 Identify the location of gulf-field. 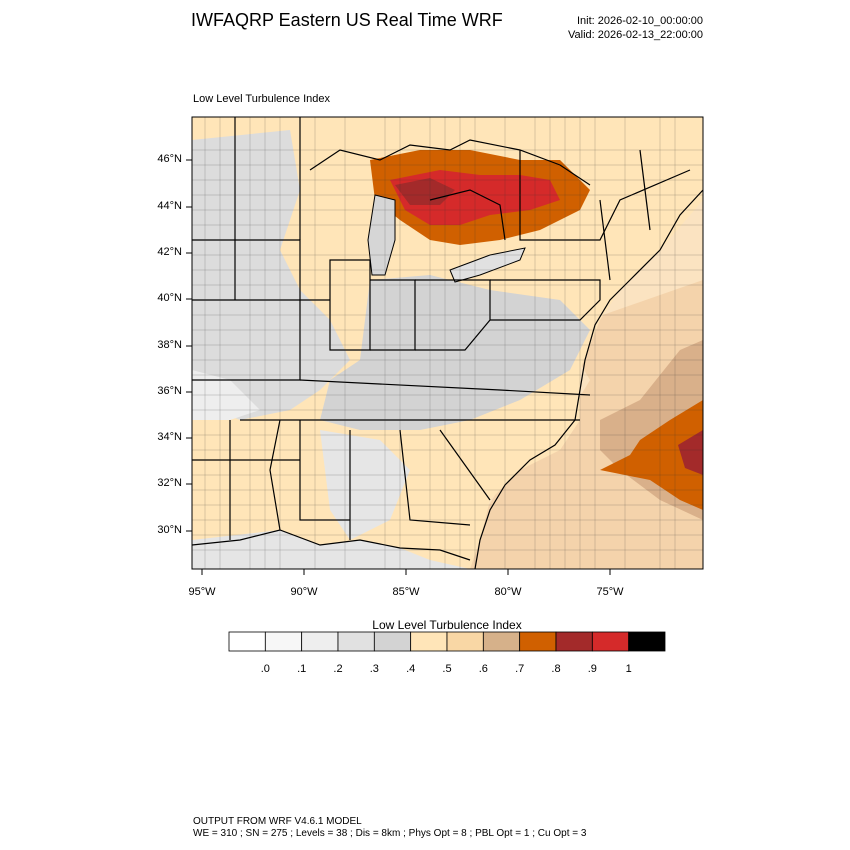
(331, 549).